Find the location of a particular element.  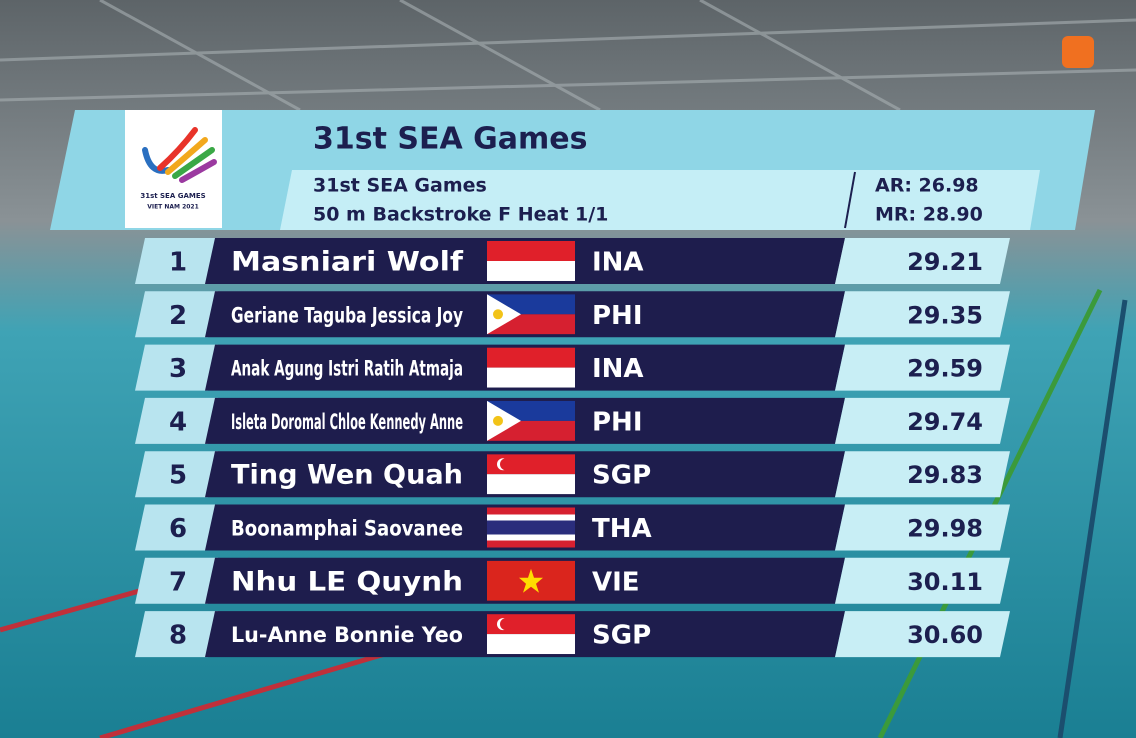

rank: 2 is located at coordinates (178, 316).